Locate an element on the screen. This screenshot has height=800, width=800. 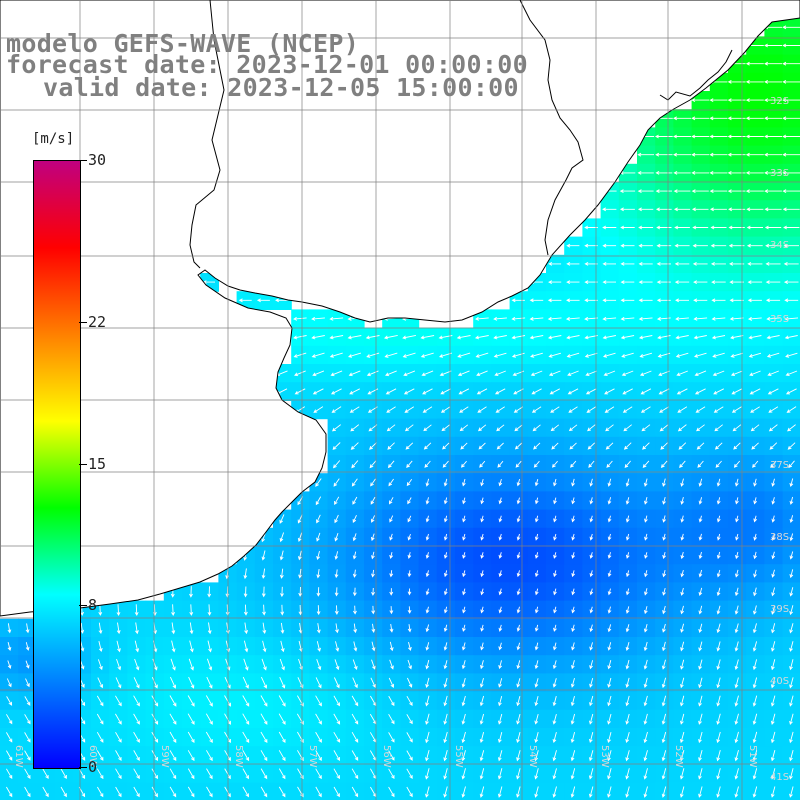
longitude-label: 57W is located at coordinates (312, 756).